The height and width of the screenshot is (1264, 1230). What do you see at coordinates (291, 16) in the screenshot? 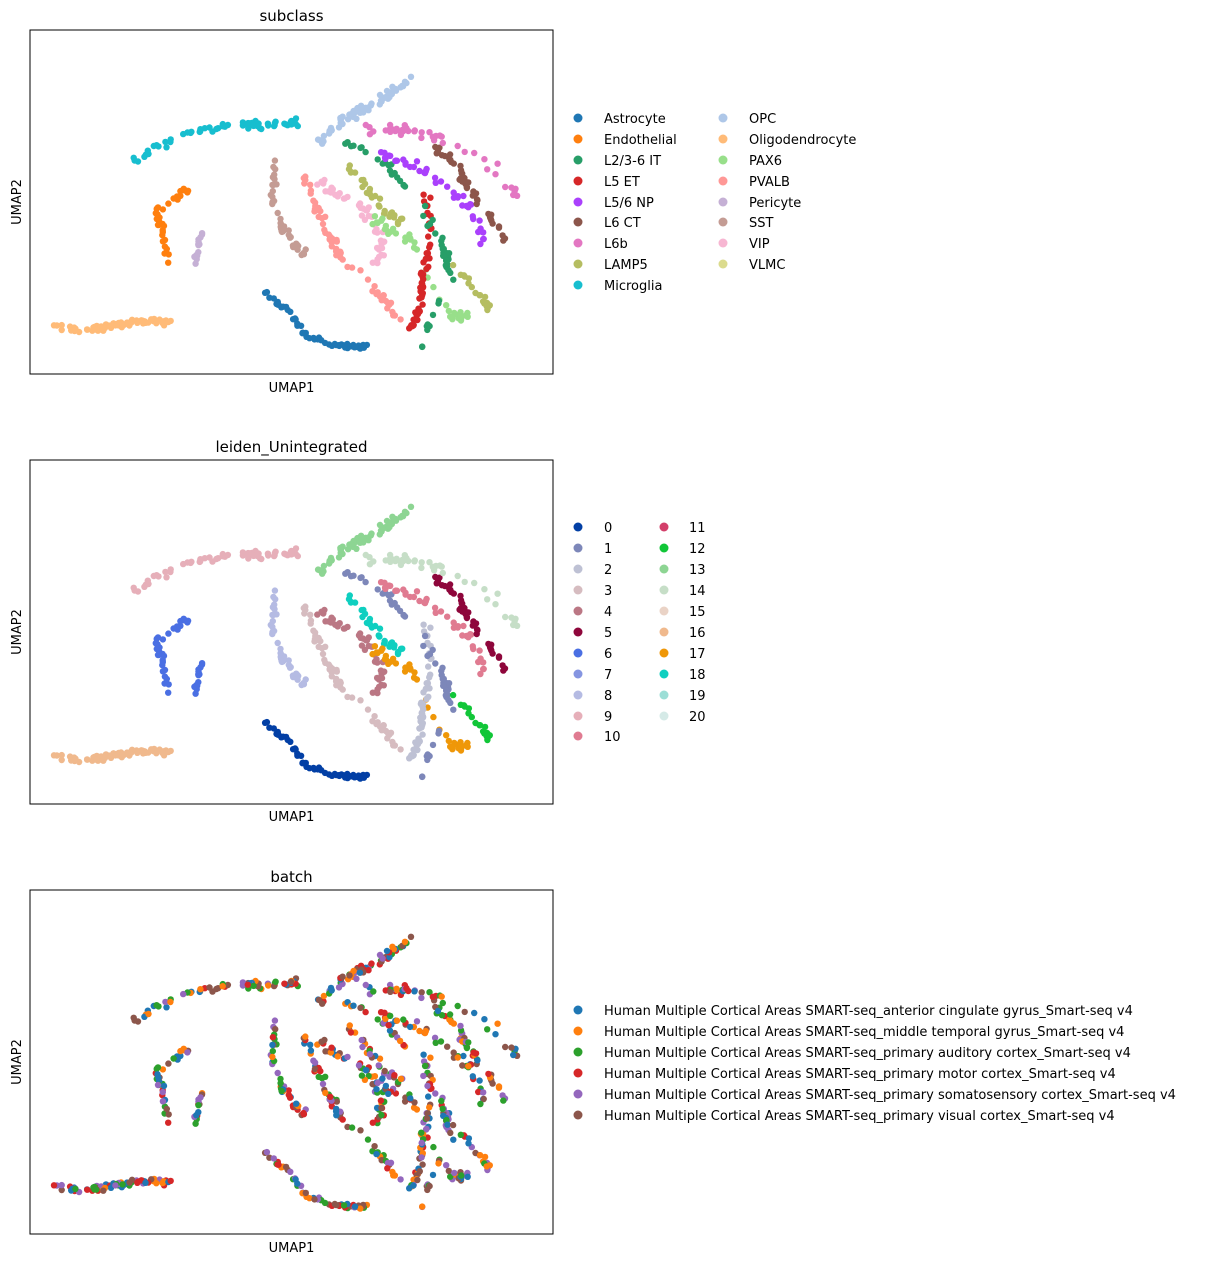
I see `chart-title: subclass` at bounding box center [291, 16].